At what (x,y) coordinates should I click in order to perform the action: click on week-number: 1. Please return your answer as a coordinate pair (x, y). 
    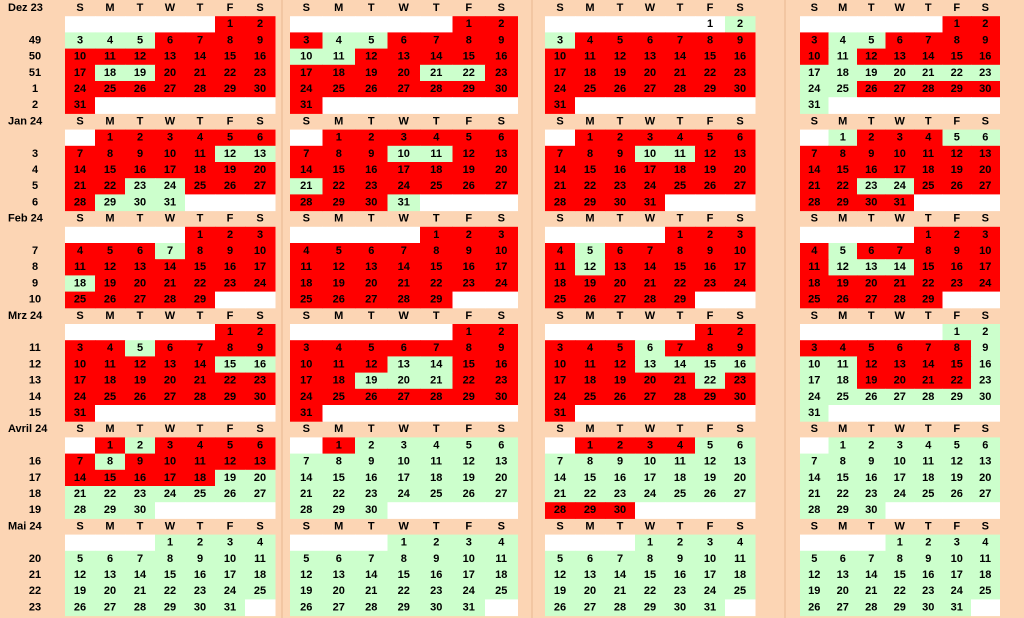
    Looking at the image, I should click on (35, 89).